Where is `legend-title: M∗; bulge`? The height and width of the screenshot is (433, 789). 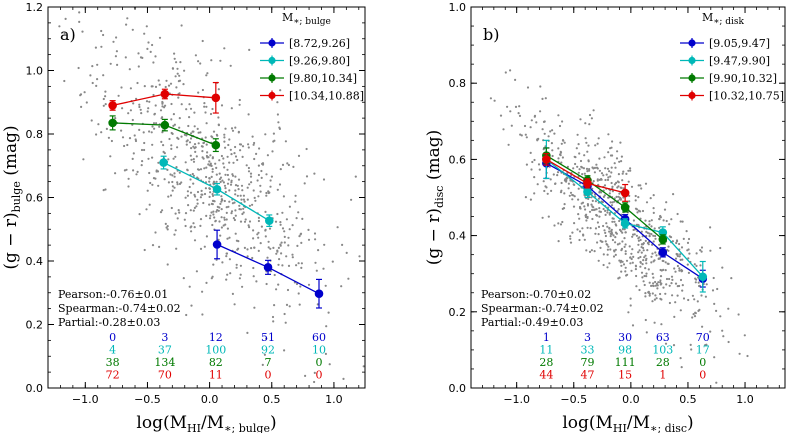
legend-title: M∗; bulge is located at coordinates (306, 19).